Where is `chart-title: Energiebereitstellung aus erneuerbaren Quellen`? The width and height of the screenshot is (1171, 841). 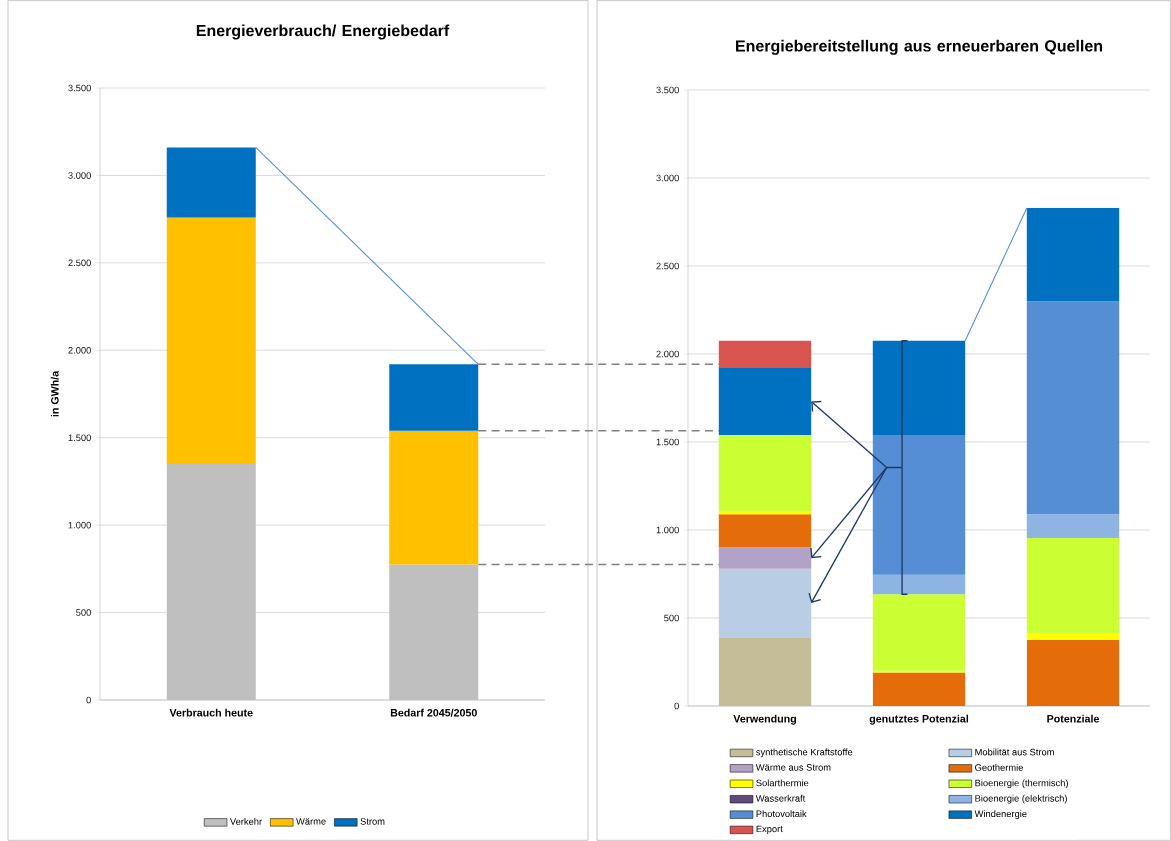 chart-title: Energiebereitstellung aus erneuerbaren Quellen is located at coordinates (919, 47).